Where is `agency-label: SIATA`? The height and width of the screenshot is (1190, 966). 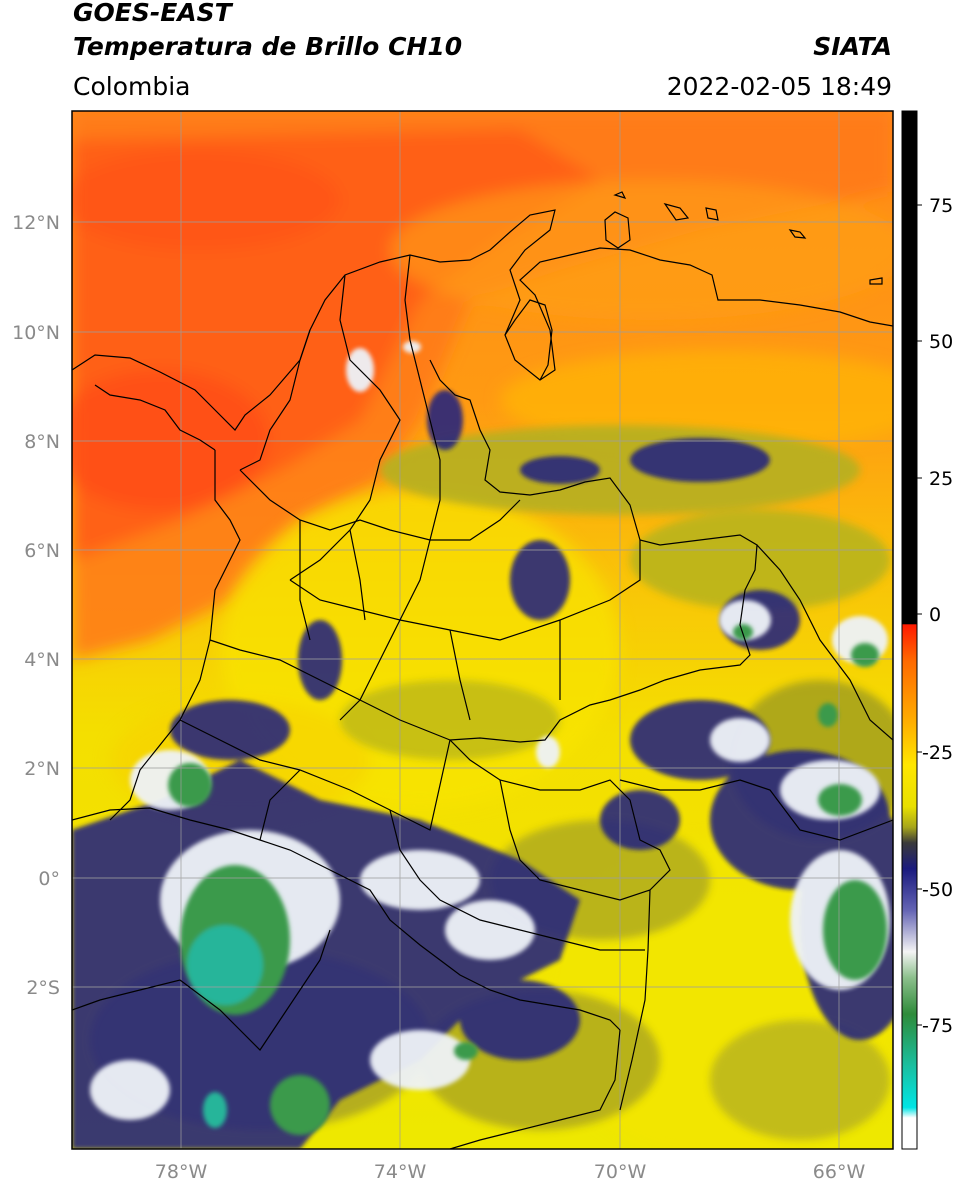
agency-label: SIATA is located at coordinates (852, 46).